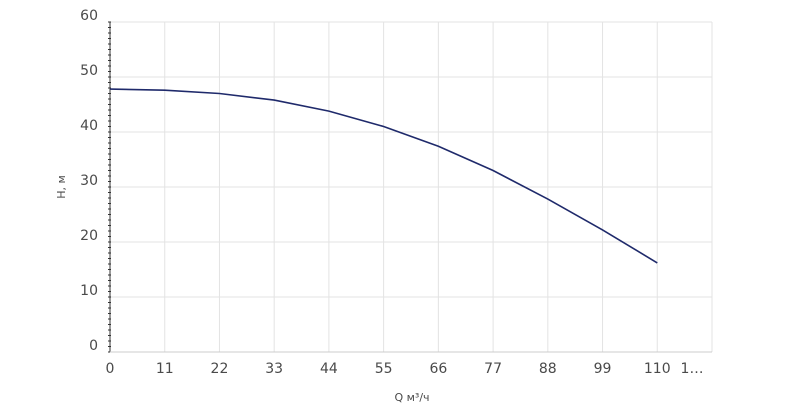  What do you see at coordinates (548, 369) in the screenshot?
I see `x-tick-label: 88` at bounding box center [548, 369].